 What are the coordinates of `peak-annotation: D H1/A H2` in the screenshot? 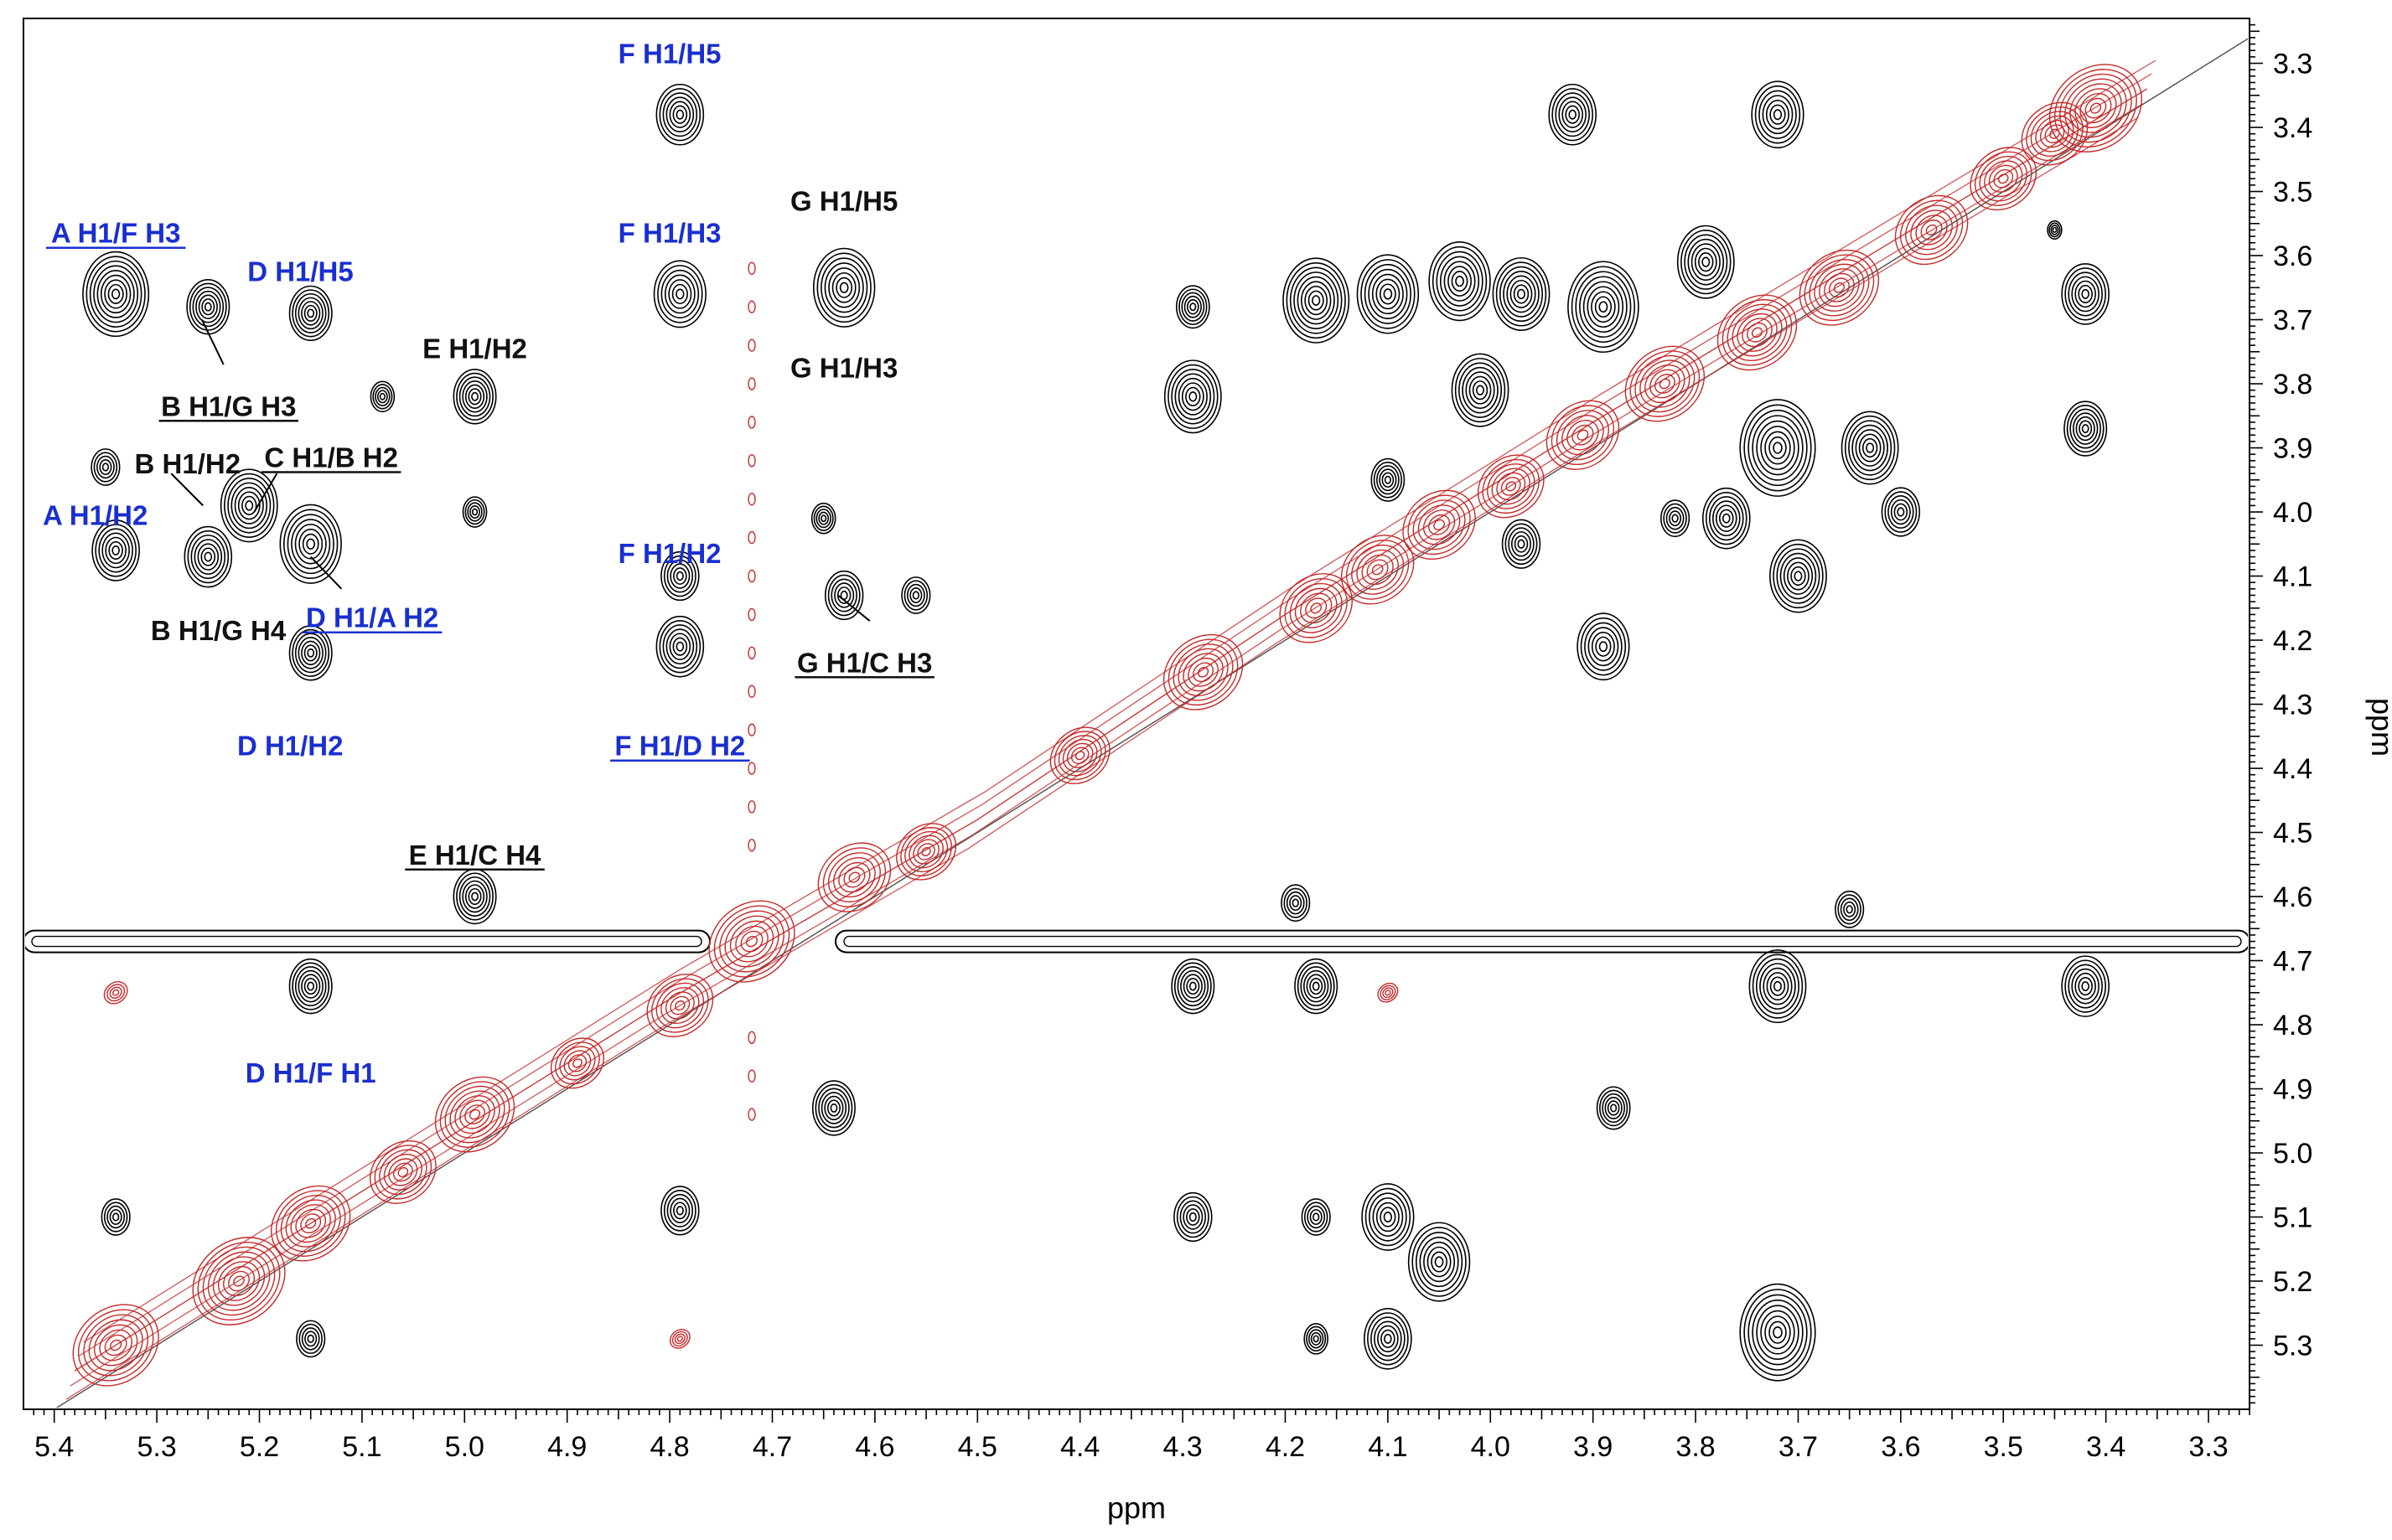 It's located at (372, 617).